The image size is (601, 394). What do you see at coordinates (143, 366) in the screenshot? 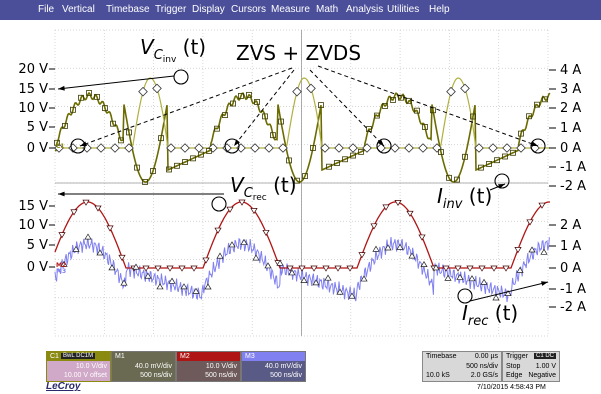
I see `channel-m1-box: M1 40.0 mV/div 500 ns/div` at bounding box center [143, 366].